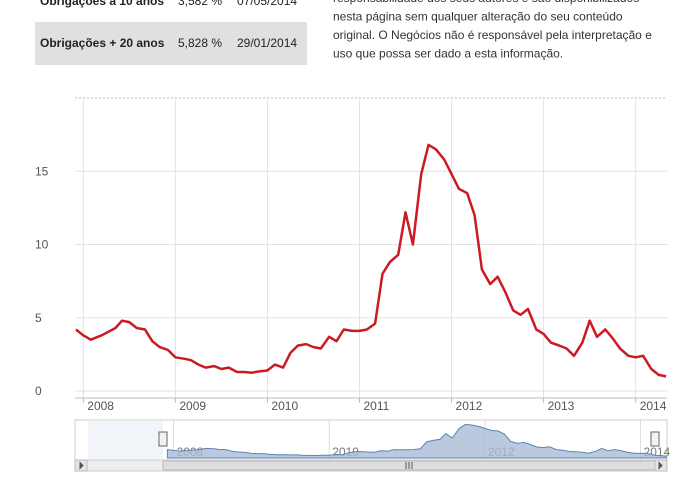 The width and height of the screenshot is (687, 498). I want to click on x-tick-label: 2011, so click(376, 406).